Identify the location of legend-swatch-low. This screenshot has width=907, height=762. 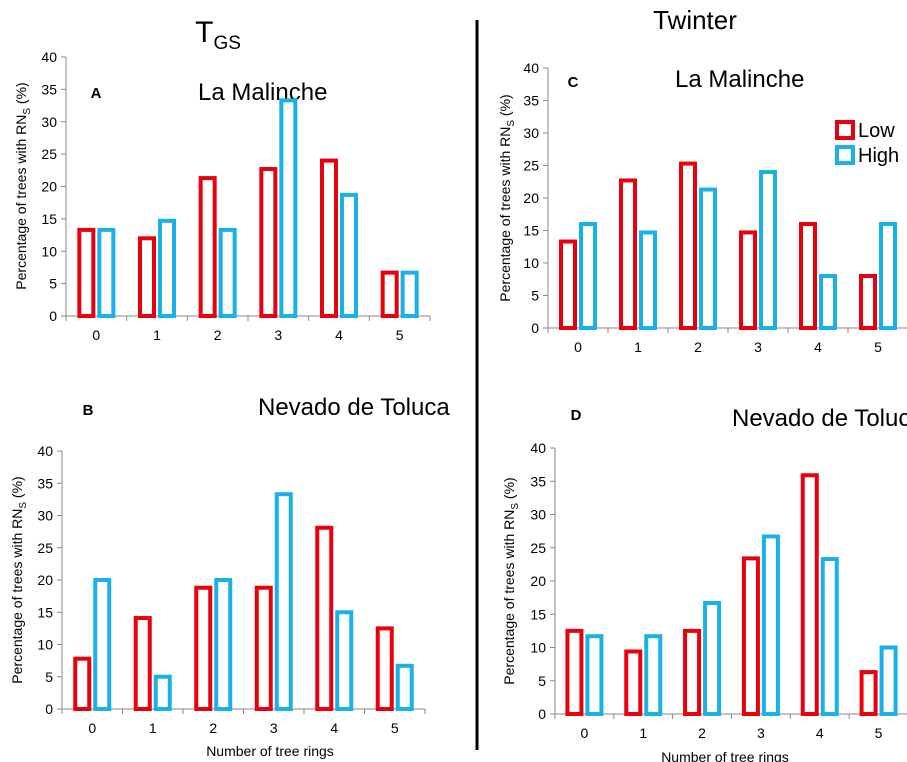
(845, 130).